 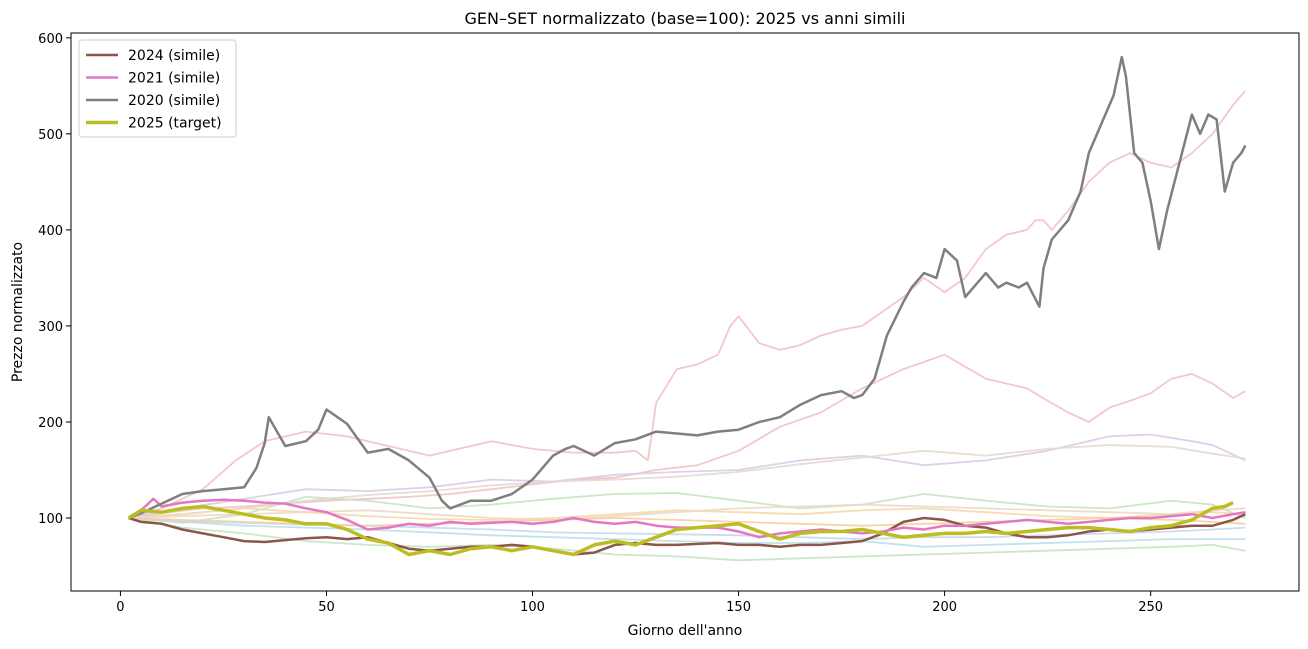 What do you see at coordinates (1150, 607) in the screenshot?
I see `x-tick-label: 250` at bounding box center [1150, 607].